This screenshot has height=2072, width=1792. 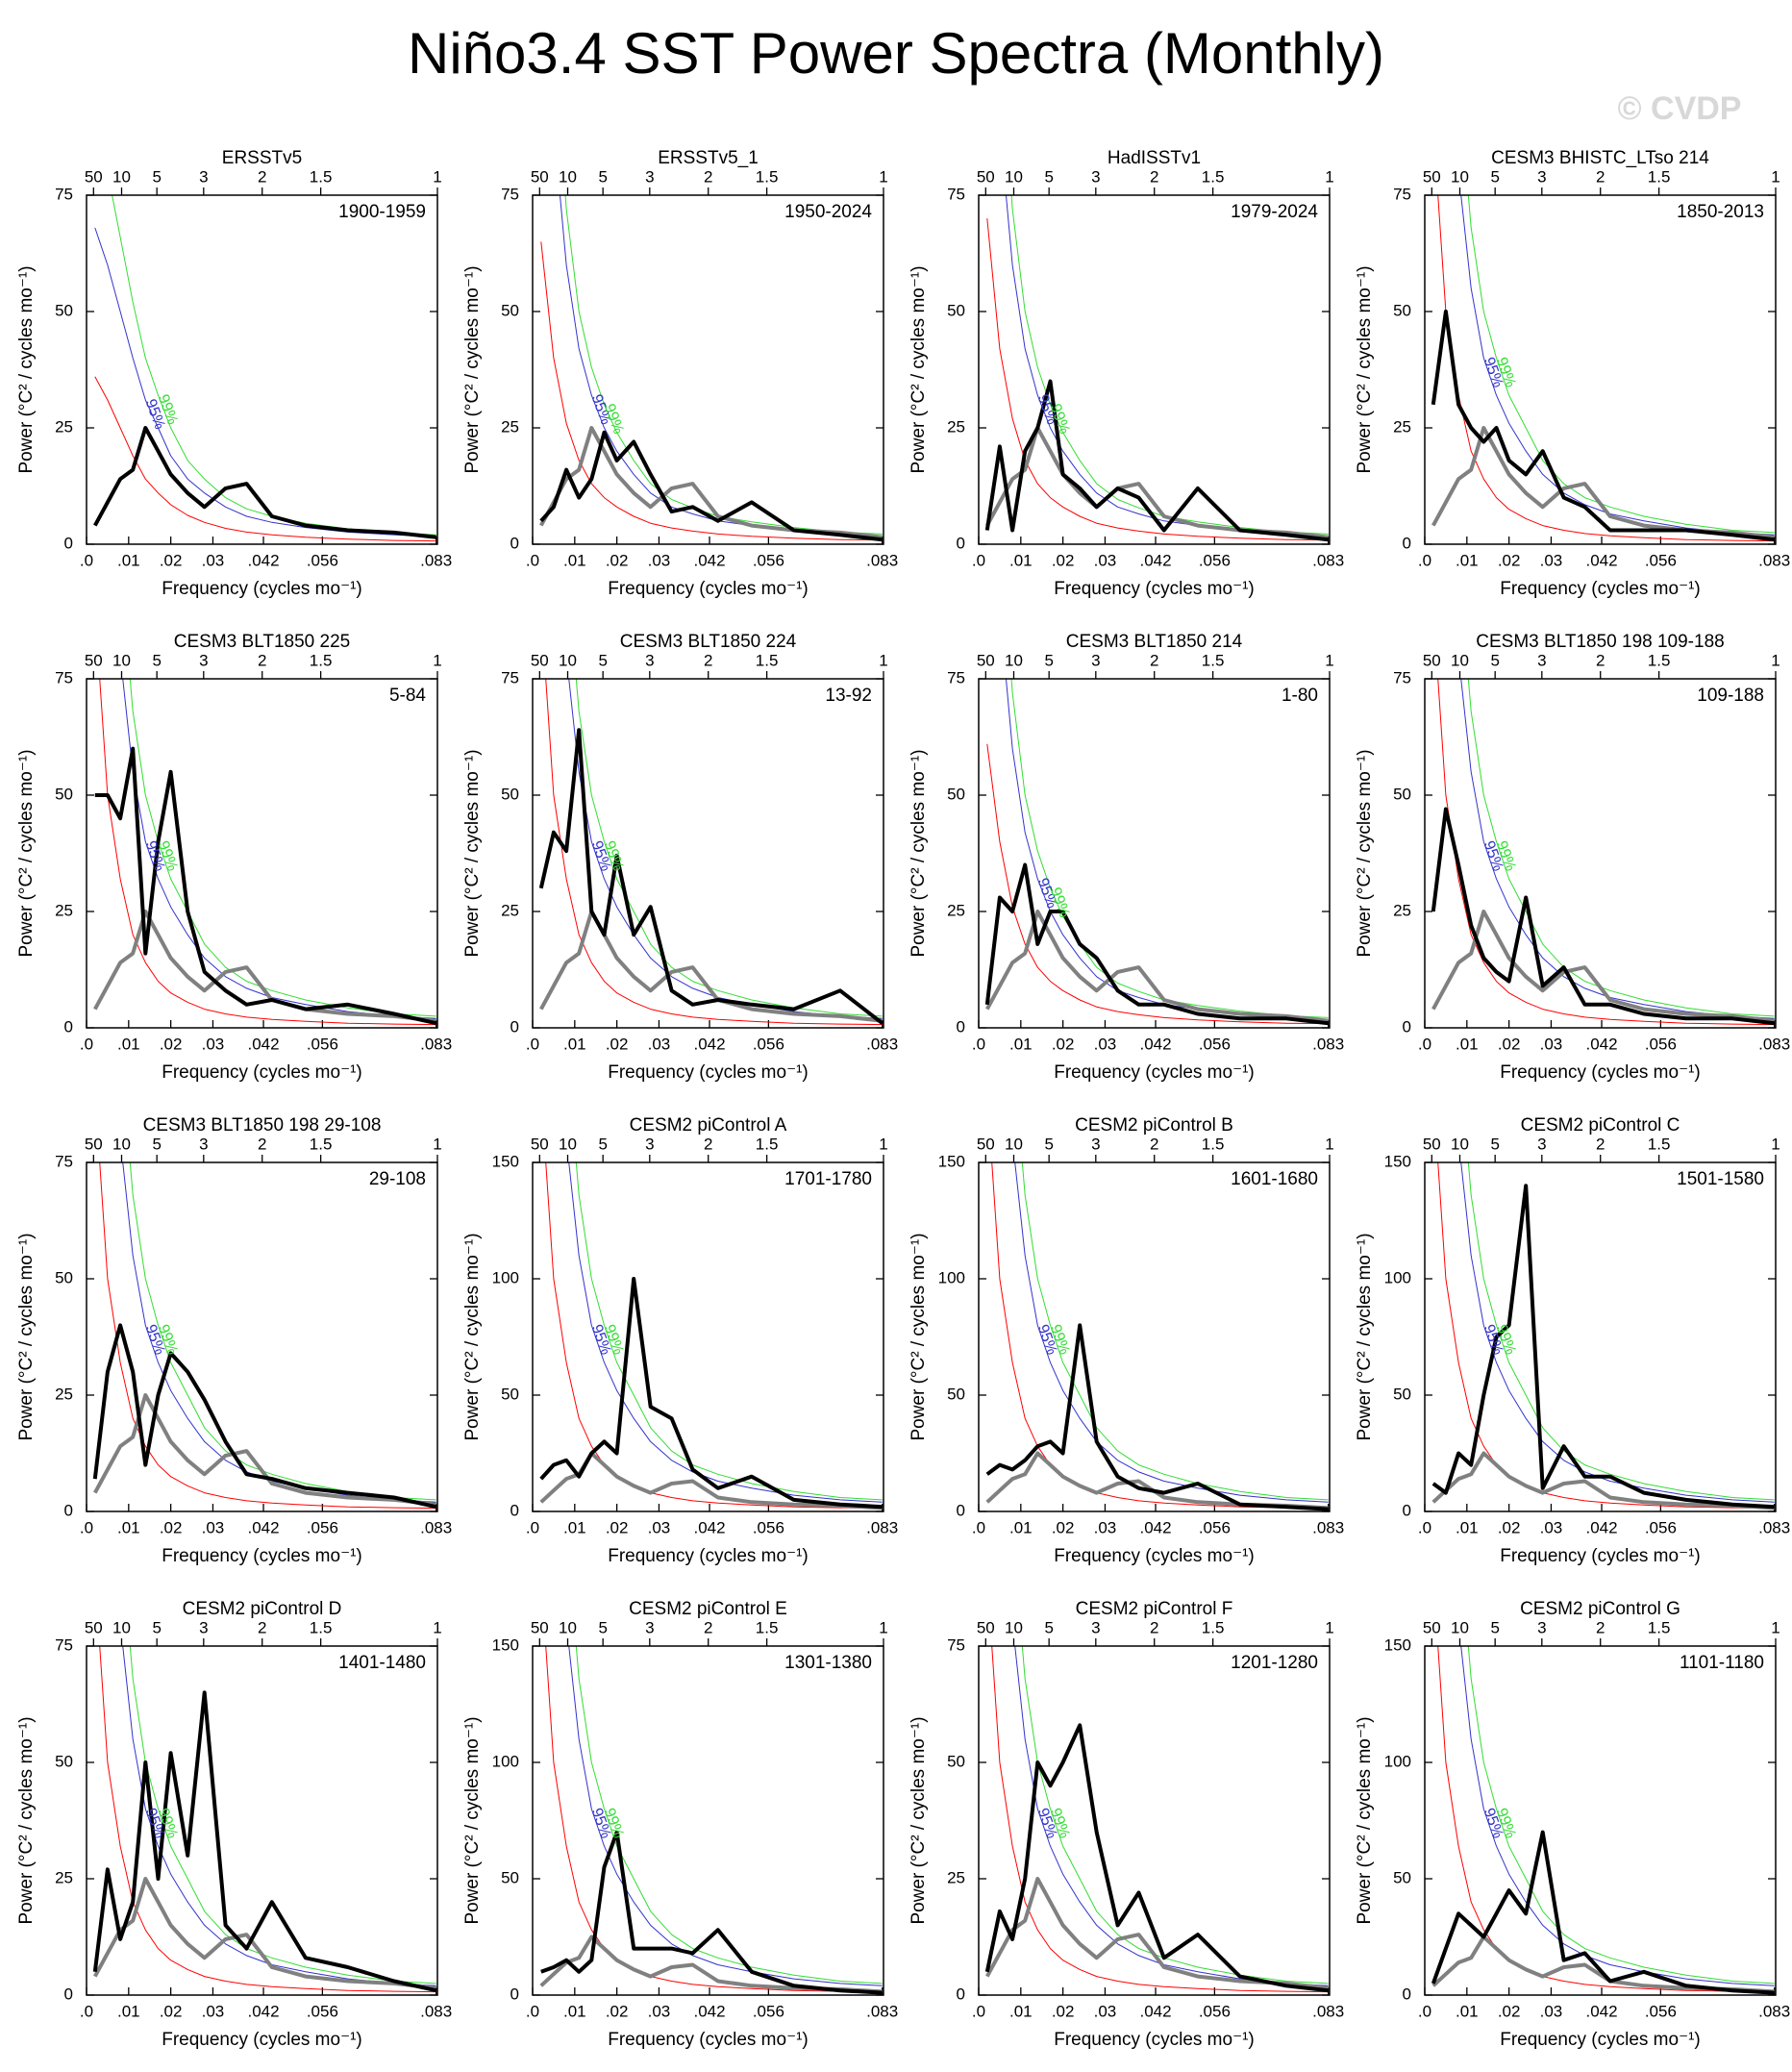 What do you see at coordinates (956, 194) in the screenshot?
I see `y-tick-label: 75` at bounding box center [956, 194].